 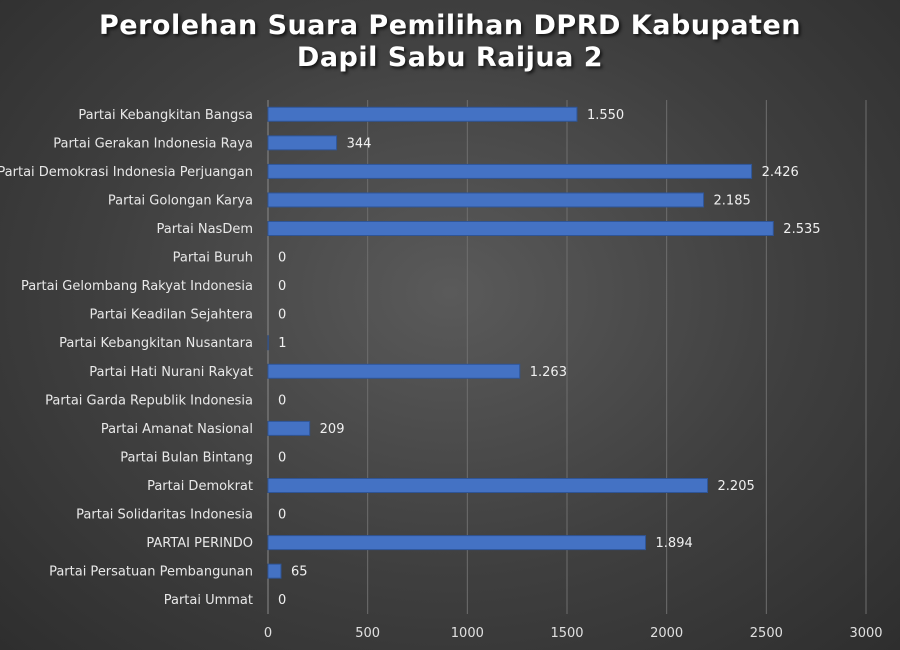 What do you see at coordinates (548, 372) in the screenshot?
I see `data-label: 1.263` at bounding box center [548, 372].